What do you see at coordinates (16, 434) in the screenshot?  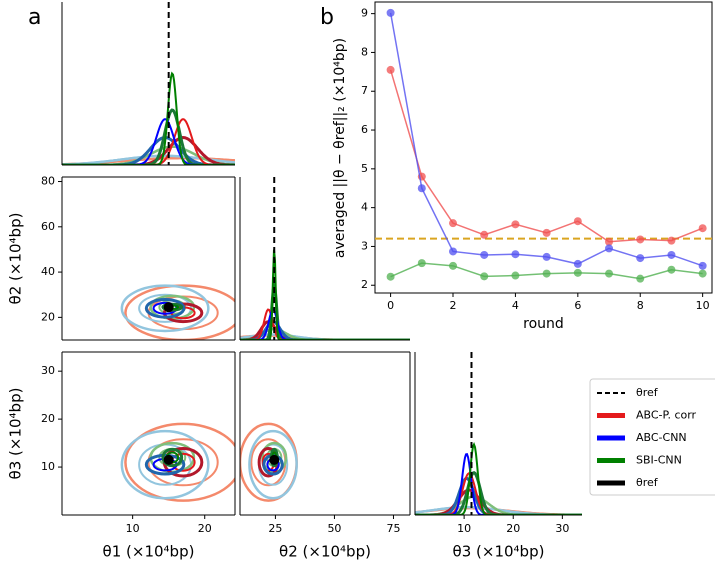 I see `y-axis-label: θ3 (×10⁴bp)` at bounding box center [16, 434].